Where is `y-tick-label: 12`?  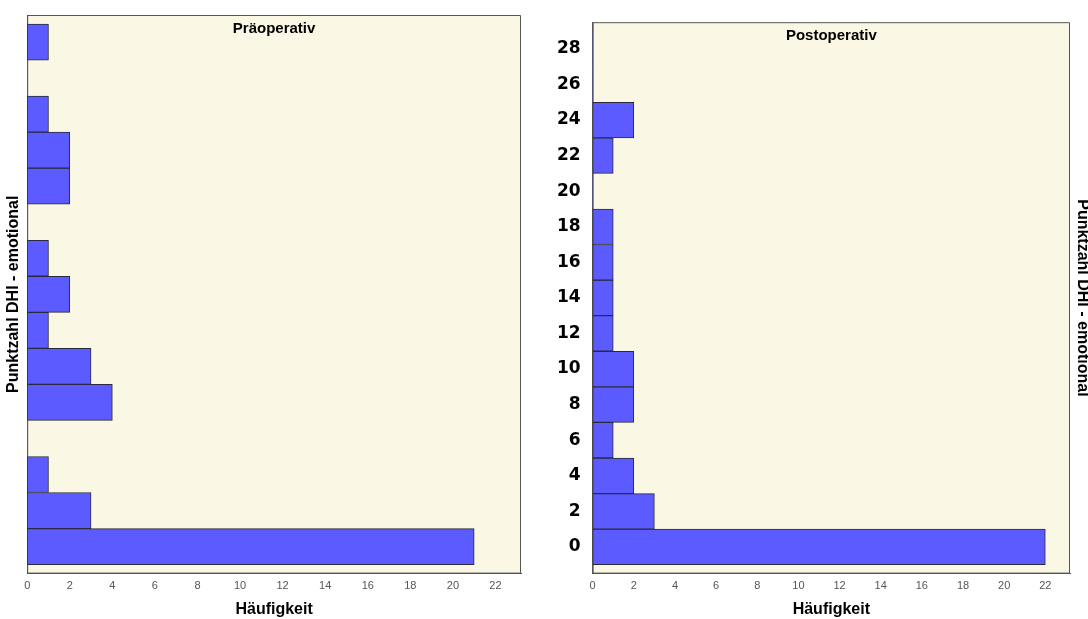
y-tick-label: 12 is located at coordinates (568, 331).